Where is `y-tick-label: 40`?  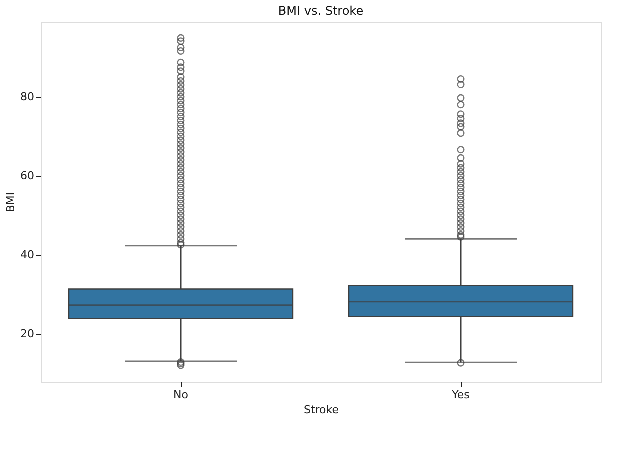
y-tick-label: 40 is located at coordinates (27, 255).